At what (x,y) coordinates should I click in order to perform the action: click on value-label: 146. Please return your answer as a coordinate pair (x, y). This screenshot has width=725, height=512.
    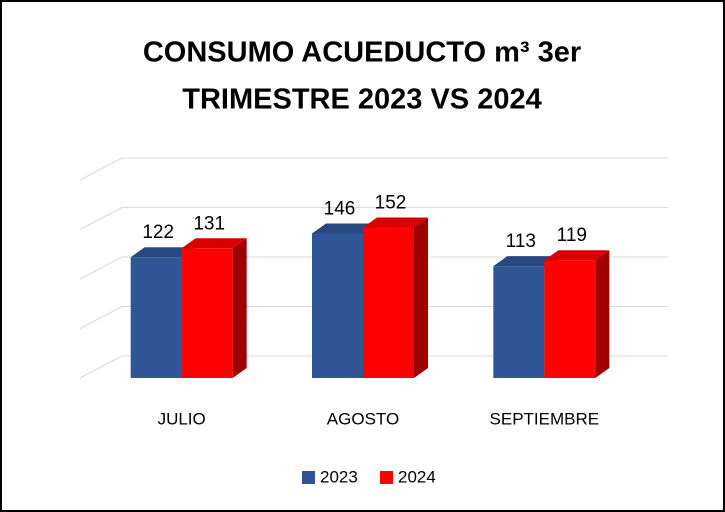
    Looking at the image, I should click on (340, 208).